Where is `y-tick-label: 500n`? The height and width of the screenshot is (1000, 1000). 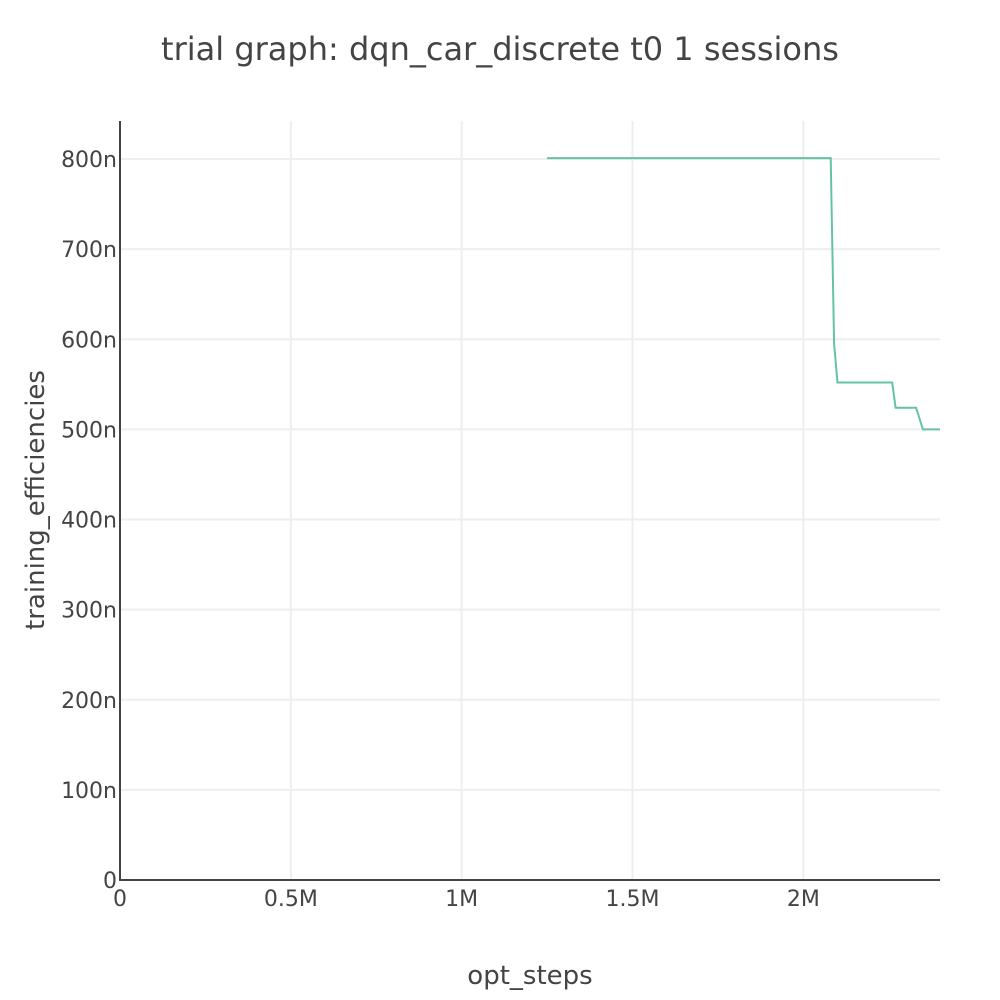
y-tick-label: 500n is located at coordinates (89, 430).